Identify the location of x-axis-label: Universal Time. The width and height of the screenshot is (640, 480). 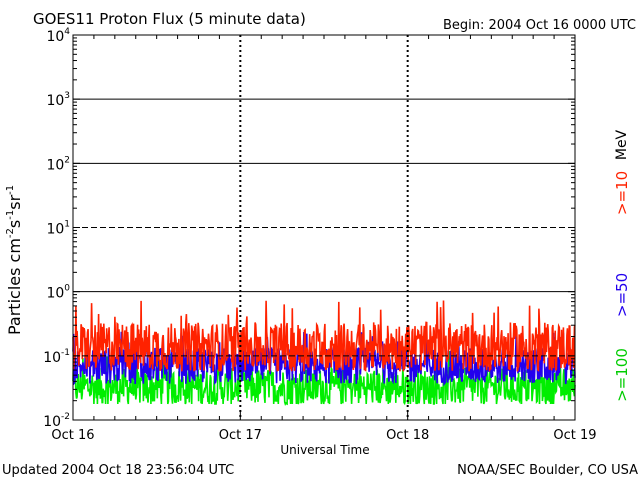
(324, 450).